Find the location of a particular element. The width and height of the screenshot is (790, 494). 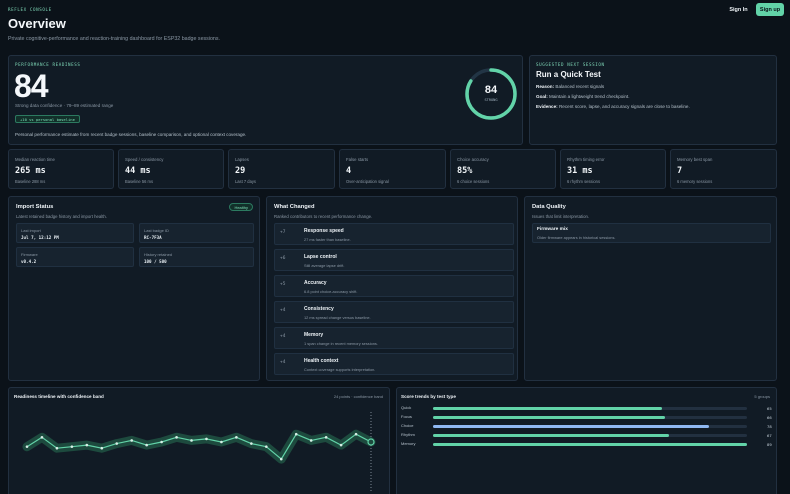

next-session-eyebrow: SUGGESTED NEXT SESSION is located at coordinates (570, 64).